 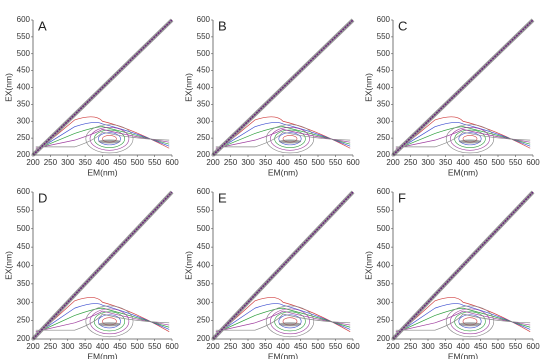 What do you see at coordinates (222, 25) in the screenshot?
I see `panel-label: B` at bounding box center [222, 25].